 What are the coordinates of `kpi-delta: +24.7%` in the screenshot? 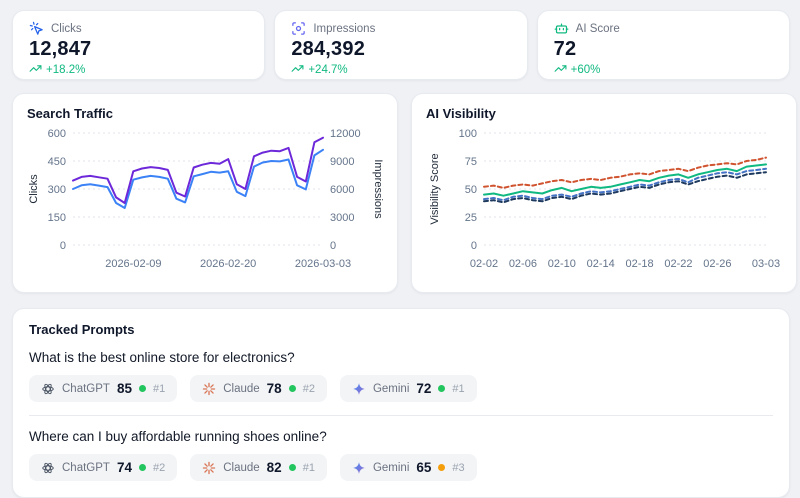 It's located at (328, 70).